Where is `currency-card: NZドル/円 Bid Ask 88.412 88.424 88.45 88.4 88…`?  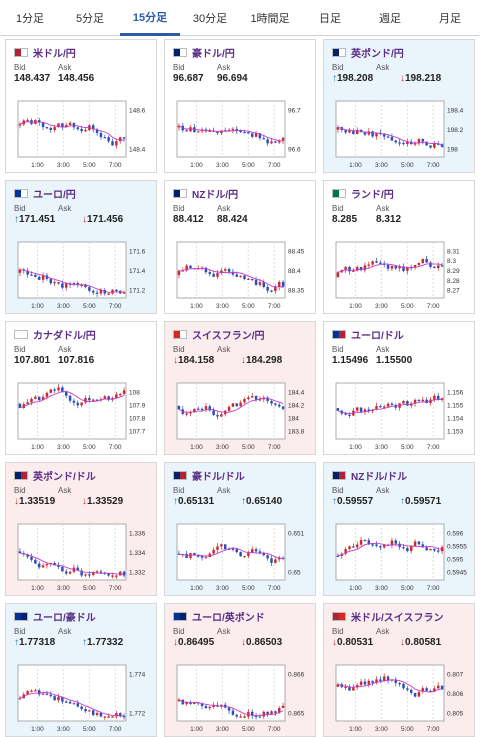 currency-card: NZドル/円 Bid Ask 88.412 88.424 88.45 88.4 88… is located at coordinates (240, 247).